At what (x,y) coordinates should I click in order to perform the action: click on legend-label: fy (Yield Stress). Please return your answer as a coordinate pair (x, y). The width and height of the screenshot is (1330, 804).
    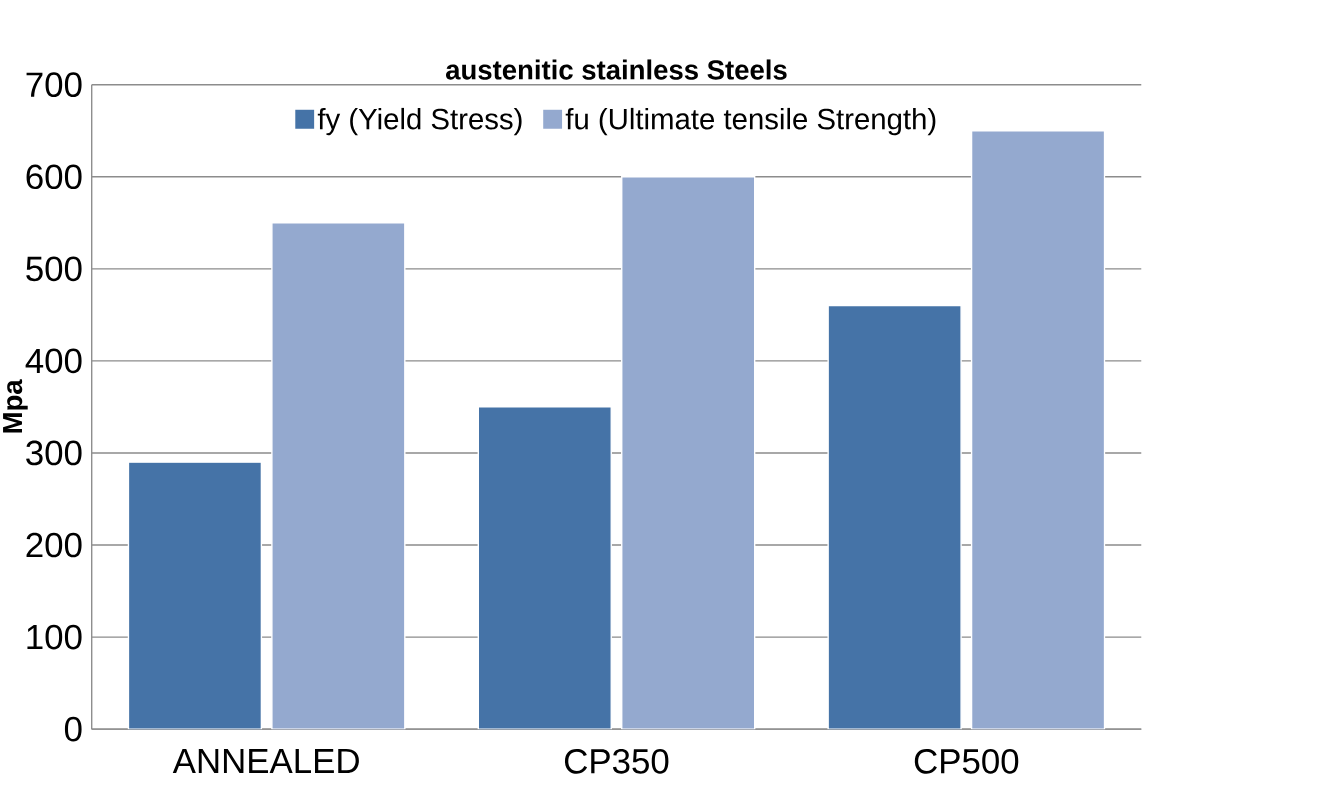
    Looking at the image, I should click on (419, 122).